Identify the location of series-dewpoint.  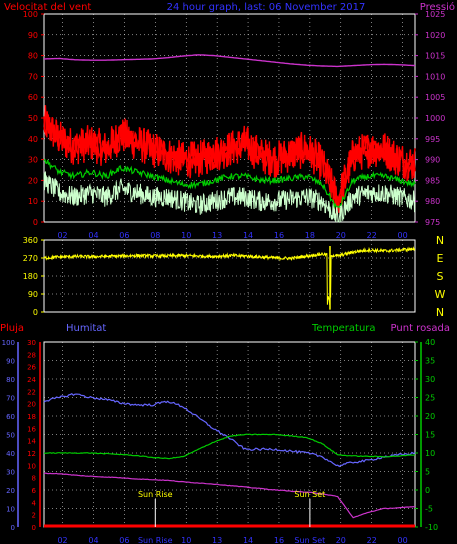
(229, 495).